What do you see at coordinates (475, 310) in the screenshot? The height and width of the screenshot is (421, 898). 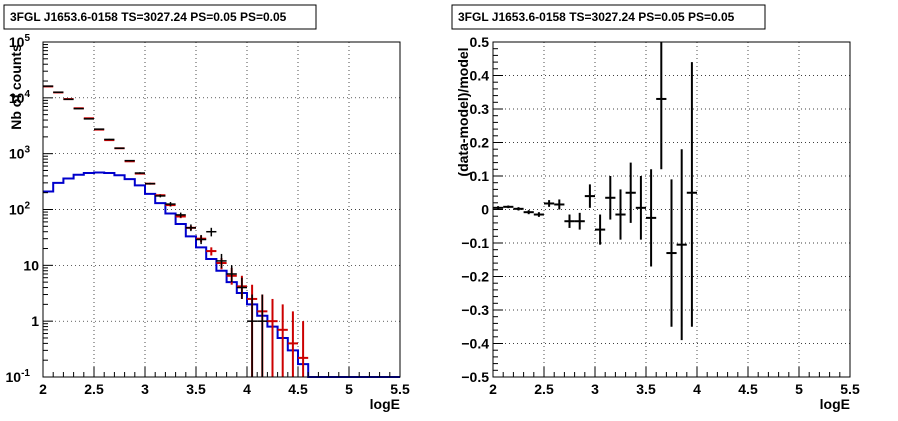 I see `y-tick-label: −0.3` at bounding box center [475, 310].